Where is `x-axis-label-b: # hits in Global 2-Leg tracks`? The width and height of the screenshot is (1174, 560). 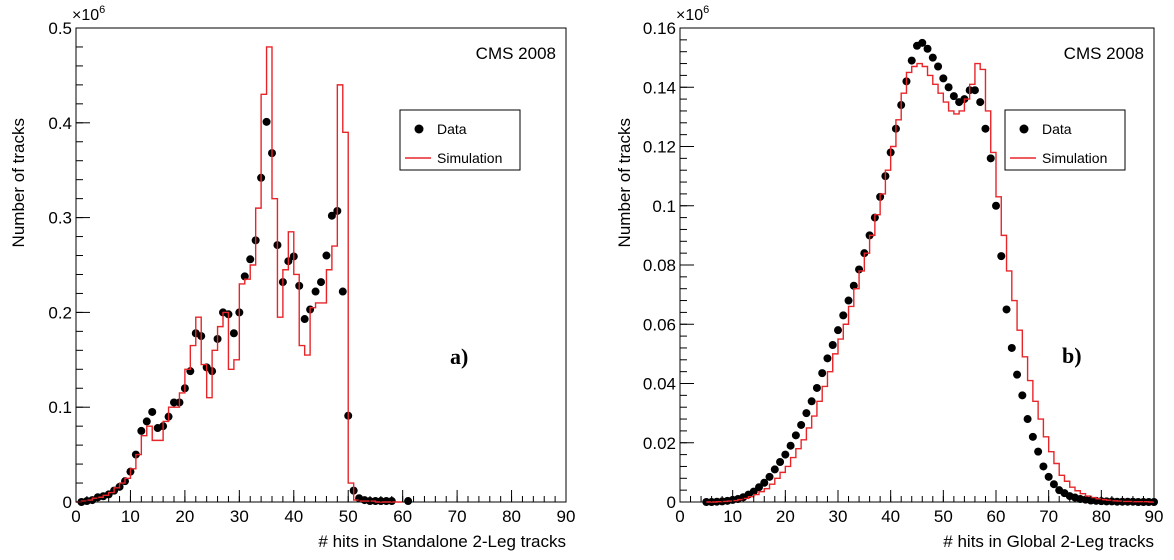
x-axis-label-b: # hits in Global 2-Leg tracks is located at coordinates (1048, 541).